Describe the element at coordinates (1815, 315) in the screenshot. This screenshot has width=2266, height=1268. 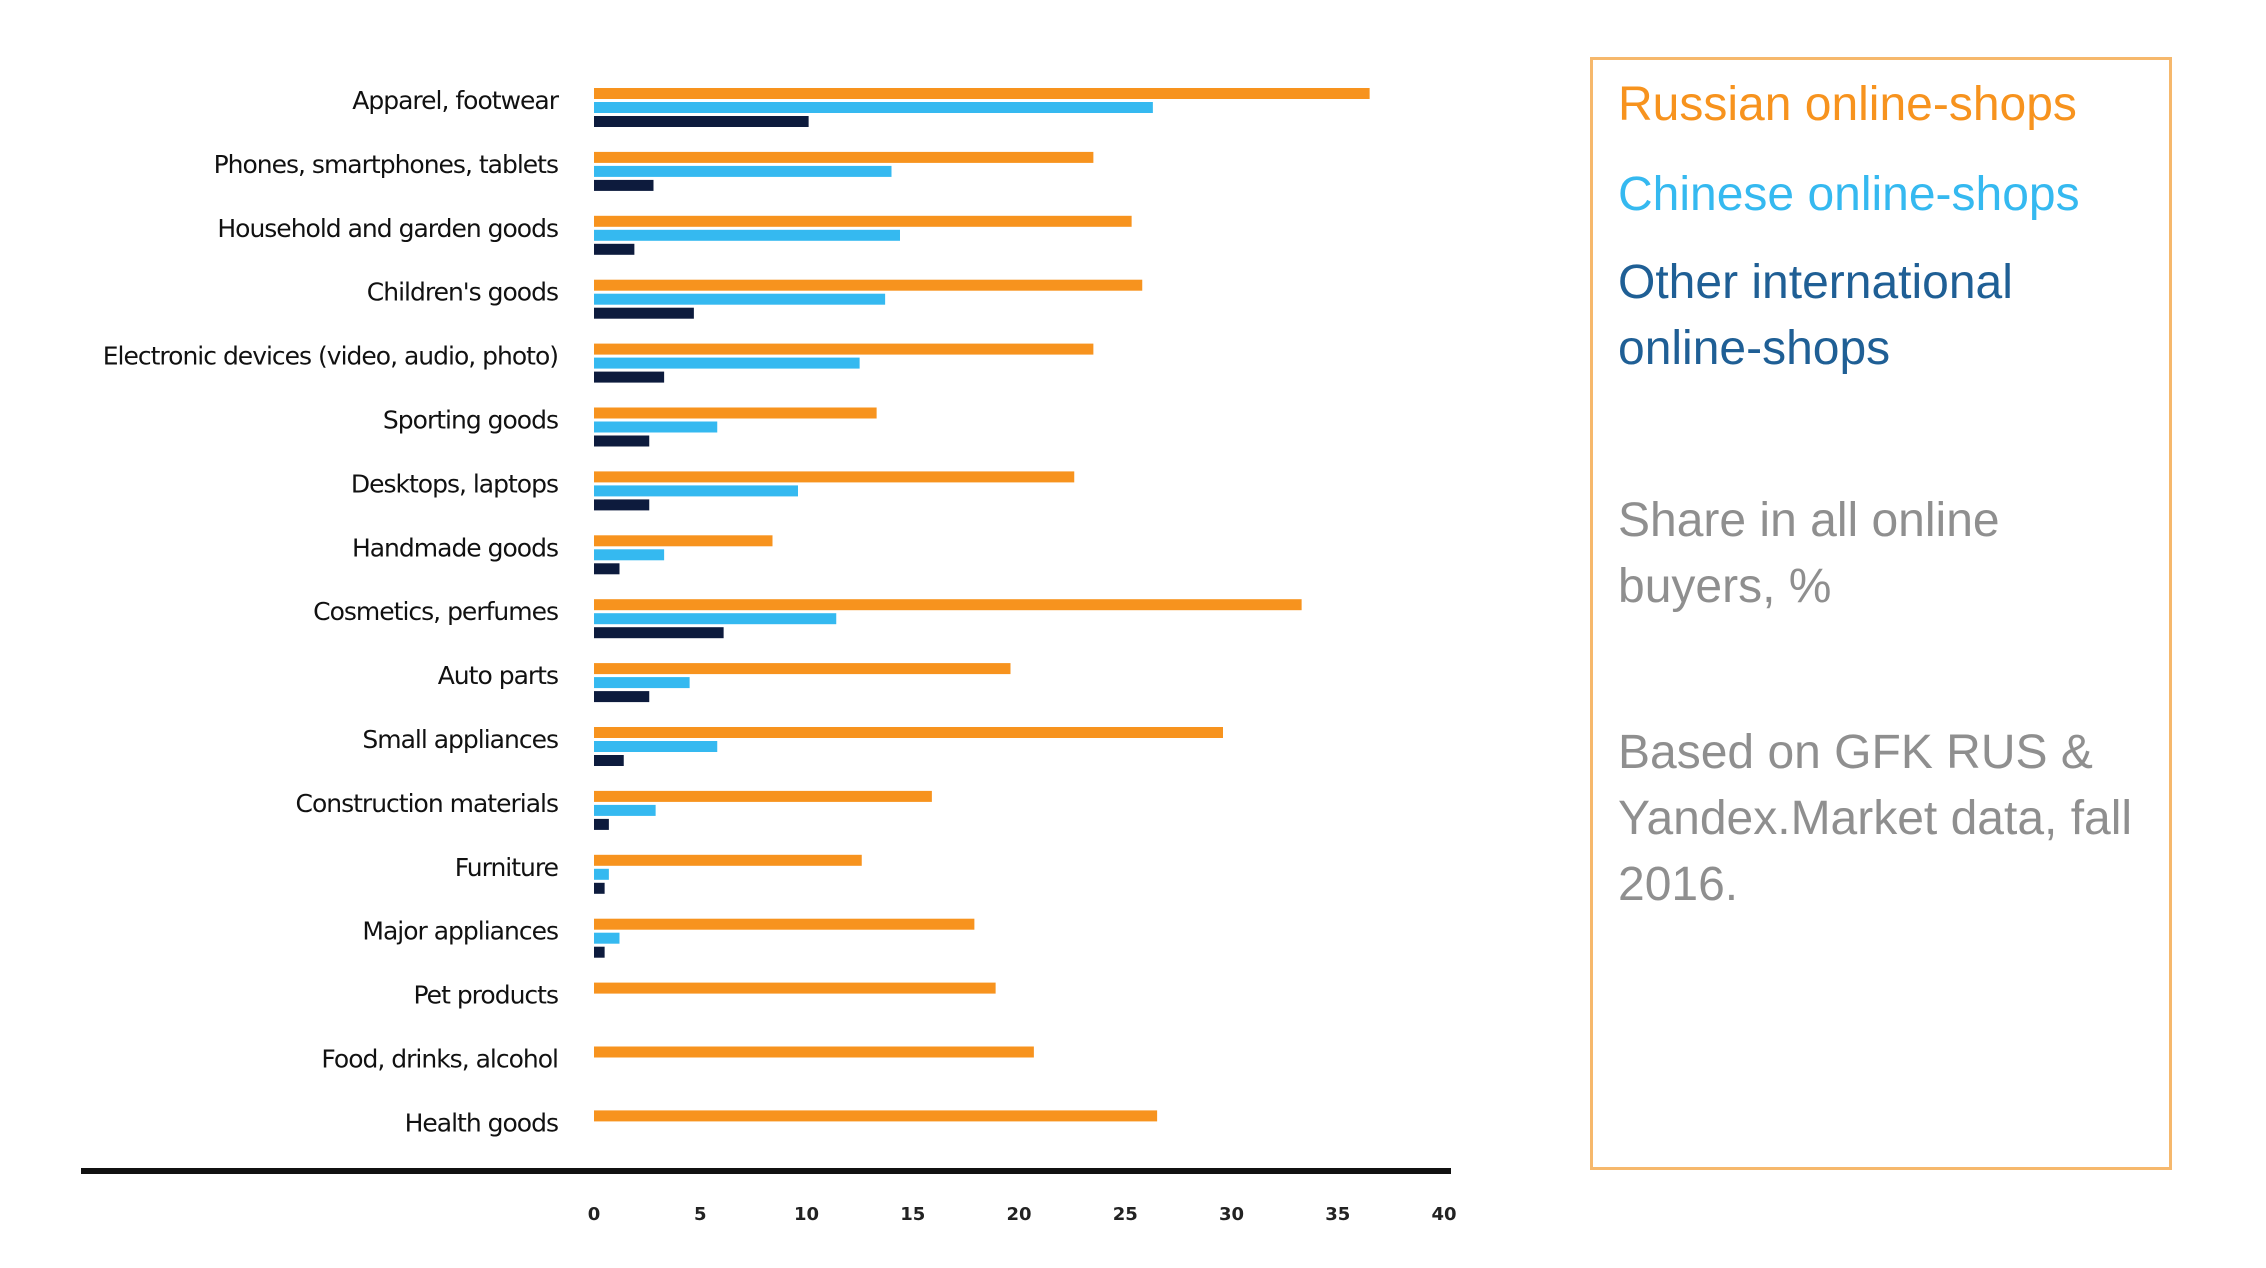
I see `legend-other-international-online-shops: Other international online-shops` at that location.